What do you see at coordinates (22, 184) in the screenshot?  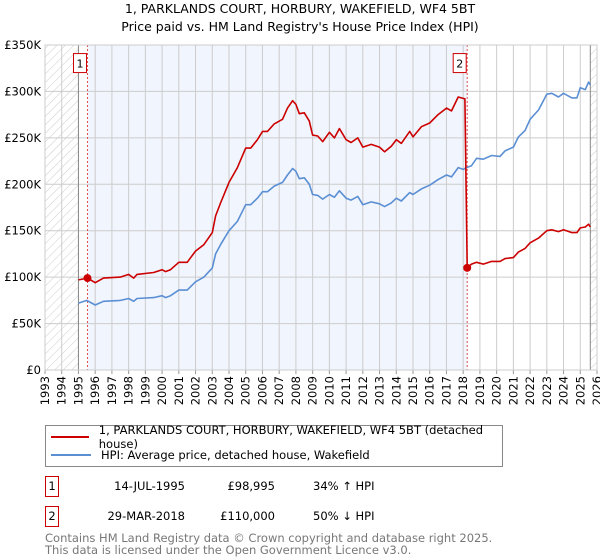 I see `y-tick-label: £200K` at bounding box center [22, 184].